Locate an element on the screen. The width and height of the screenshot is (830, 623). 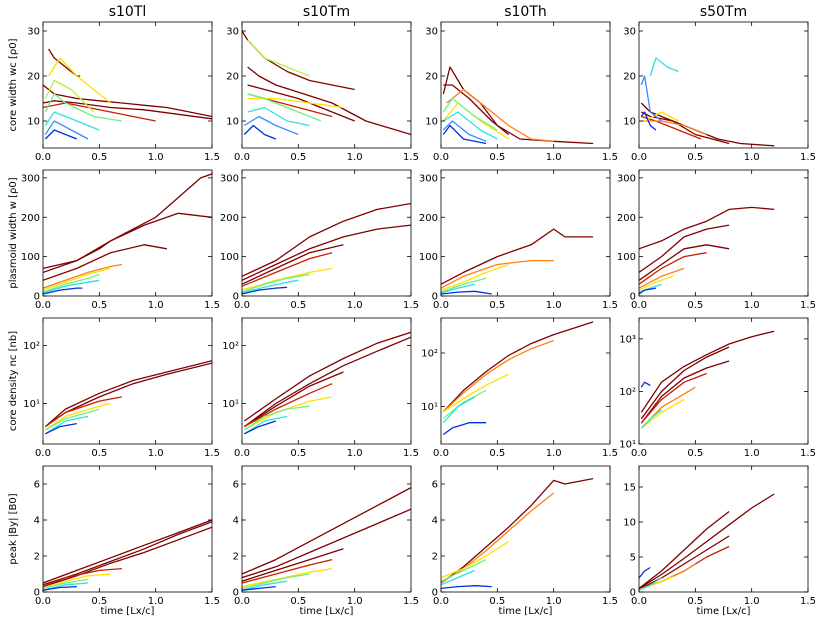
panel-r4-c3: 0.0 0.5 1.0 1.5 0 2 4 6 is located at coordinates (525, 536).